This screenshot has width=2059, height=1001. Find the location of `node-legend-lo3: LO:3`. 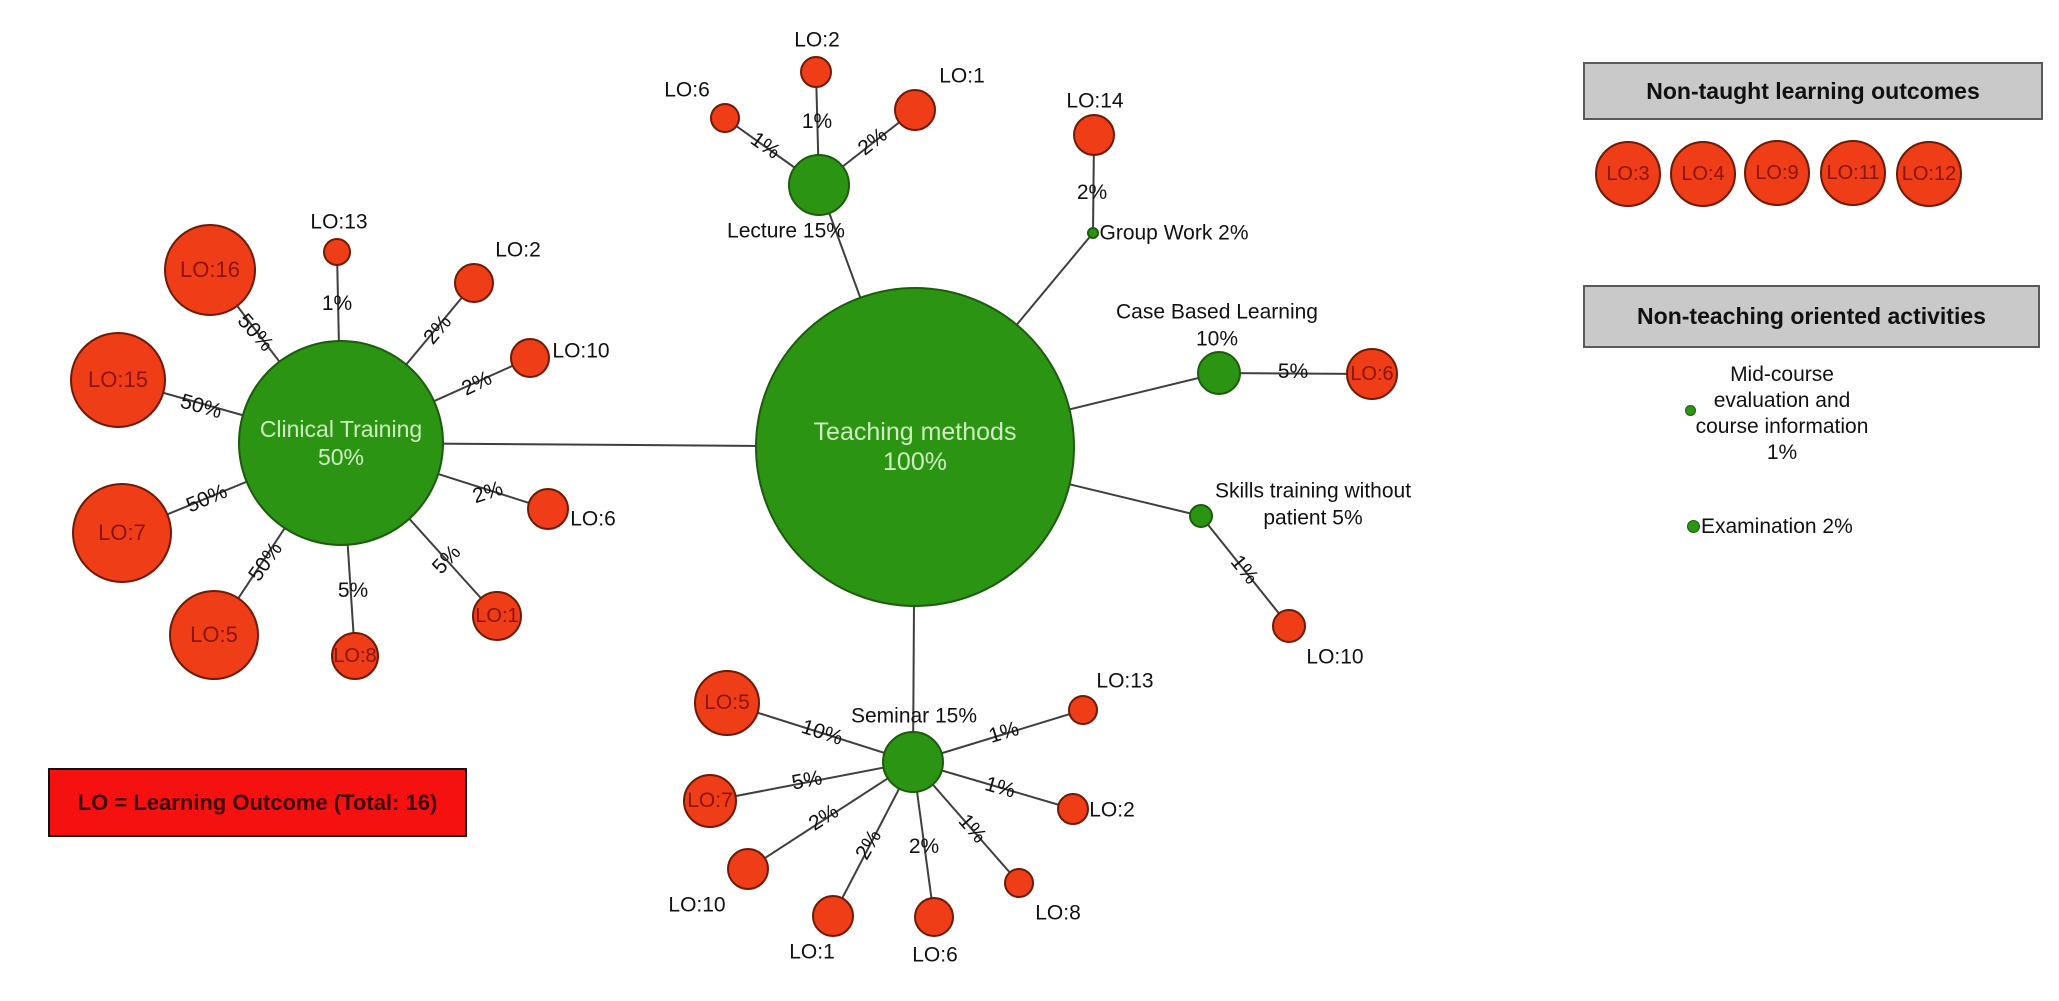

node-legend-lo3: LO:3 is located at coordinates (1628, 174).